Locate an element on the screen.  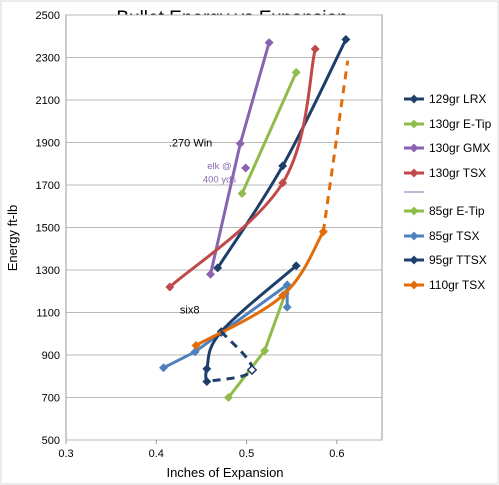
legend-label: 85gr E-Tip is located at coordinates (457, 211).